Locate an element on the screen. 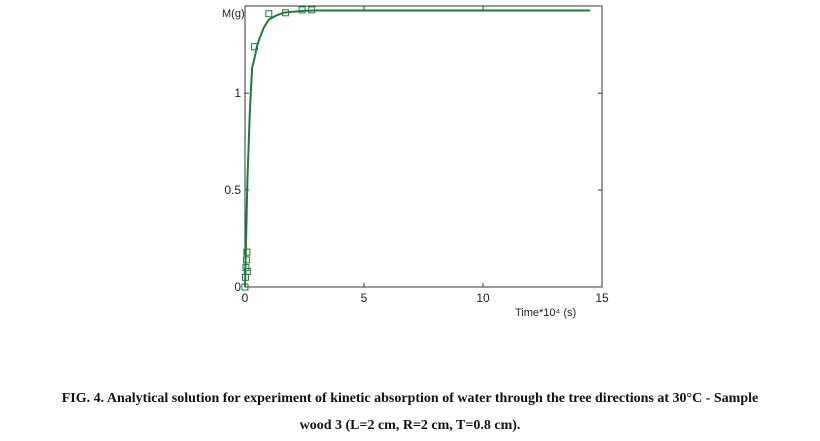 The image size is (820, 441). x-tick-label: 5 is located at coordinates (364, 298).